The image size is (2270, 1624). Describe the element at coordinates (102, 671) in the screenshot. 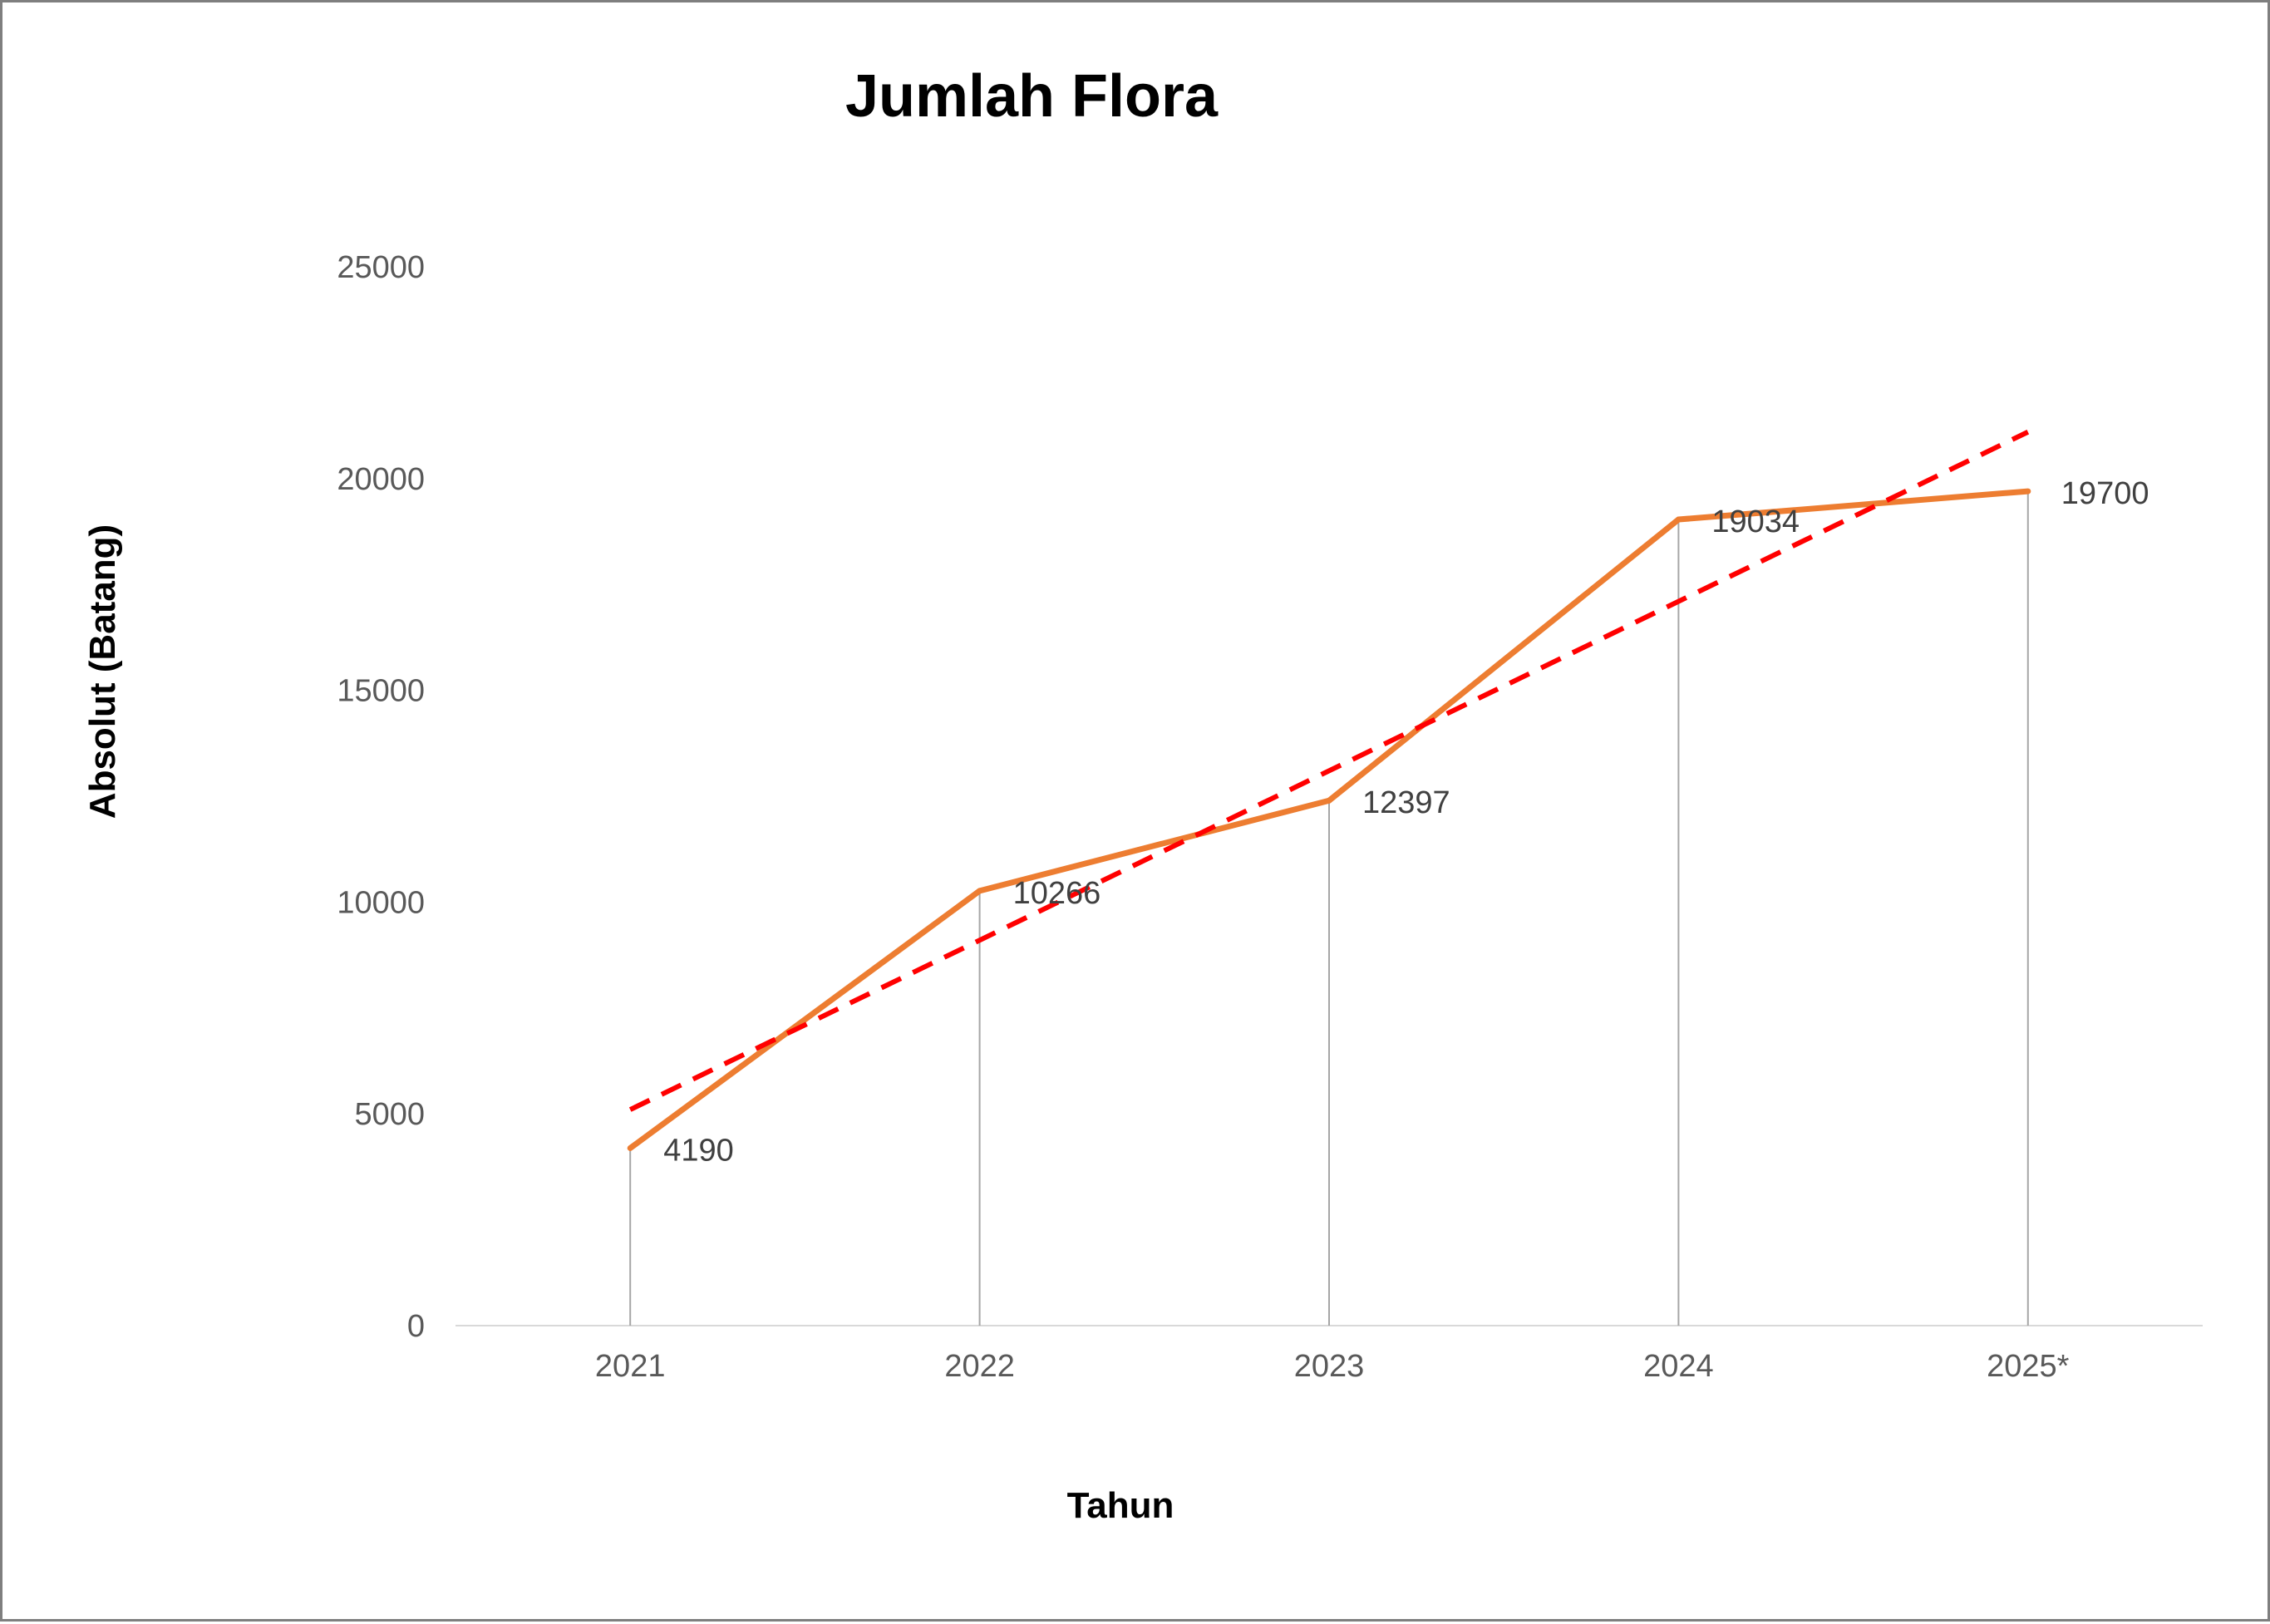

I see `y-axis-title: Absolut (Batang)` at that location.